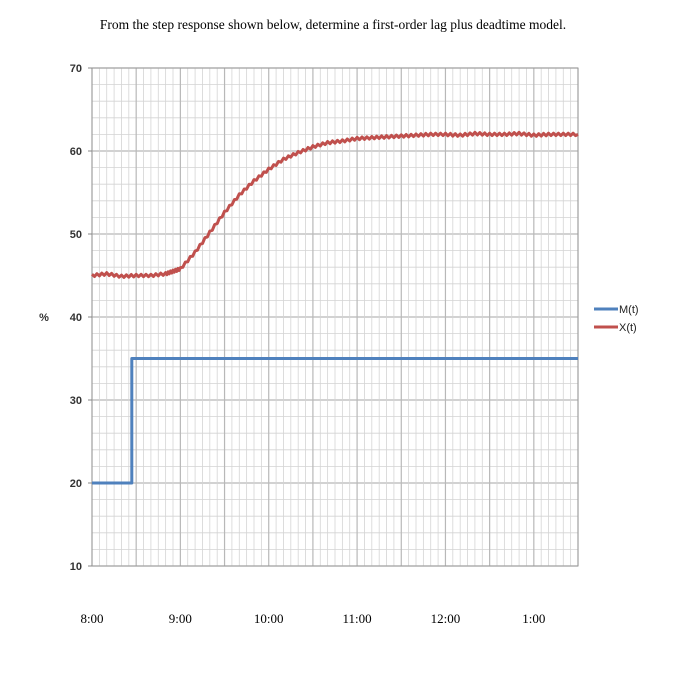 The height and width of the screenshot is (686, 700). Describe the element at coordinates (65, 318) in the screenshot. I see `y-axis-ticks: 10 20 30 40 50 60 70%` at that location.